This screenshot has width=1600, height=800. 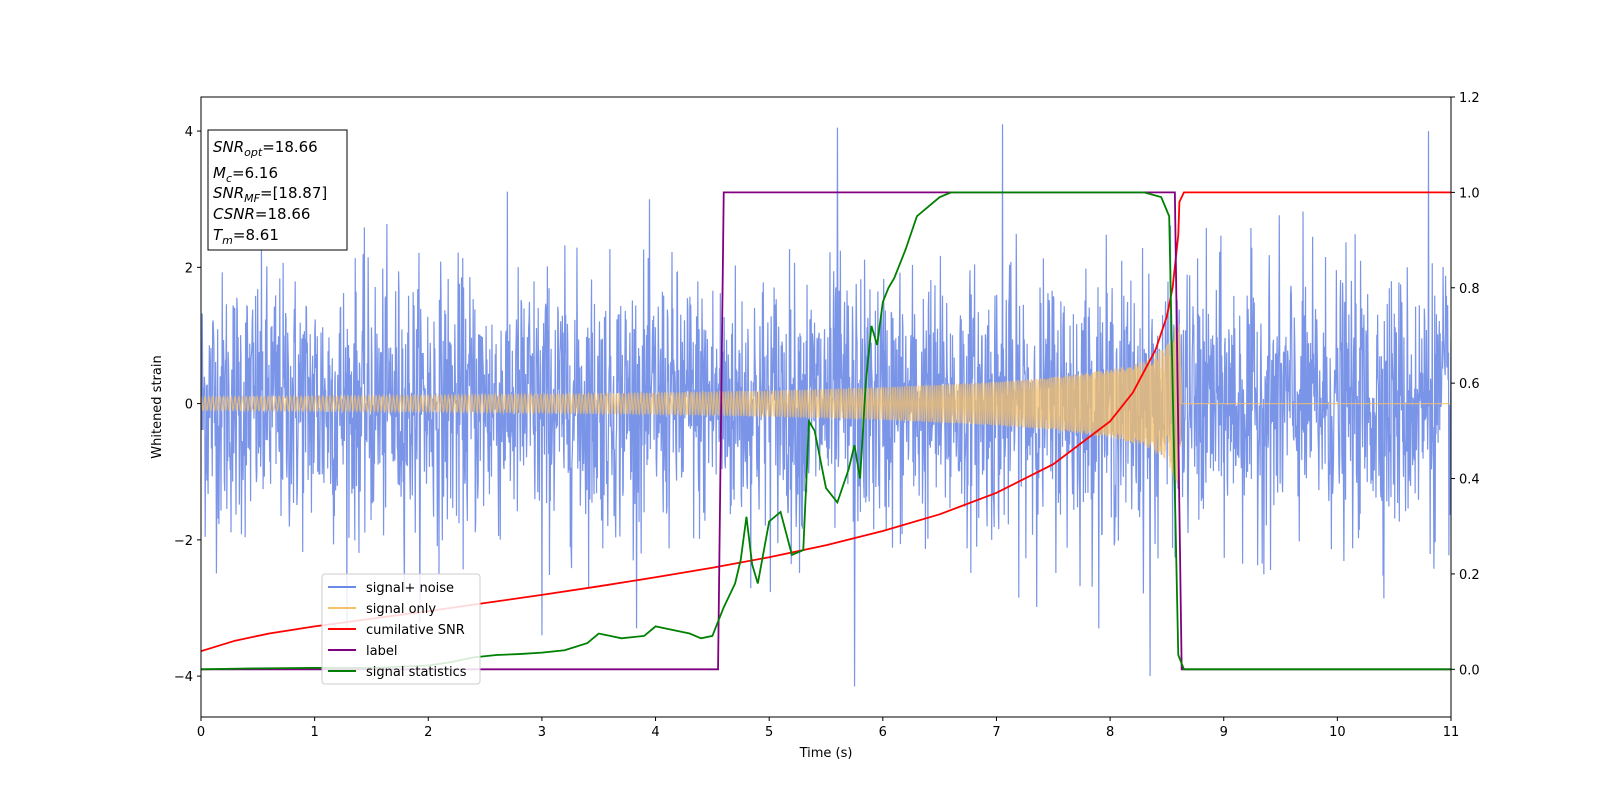 I want to click on y-tick-label: 2, so click(x=189, y=268).